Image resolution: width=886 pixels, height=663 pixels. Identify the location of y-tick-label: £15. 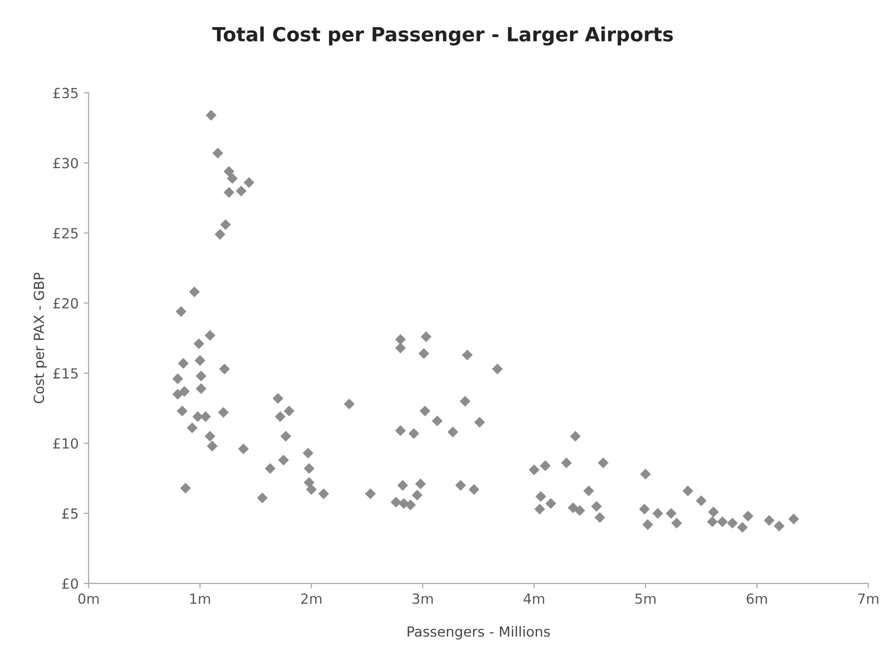
(65, 373).